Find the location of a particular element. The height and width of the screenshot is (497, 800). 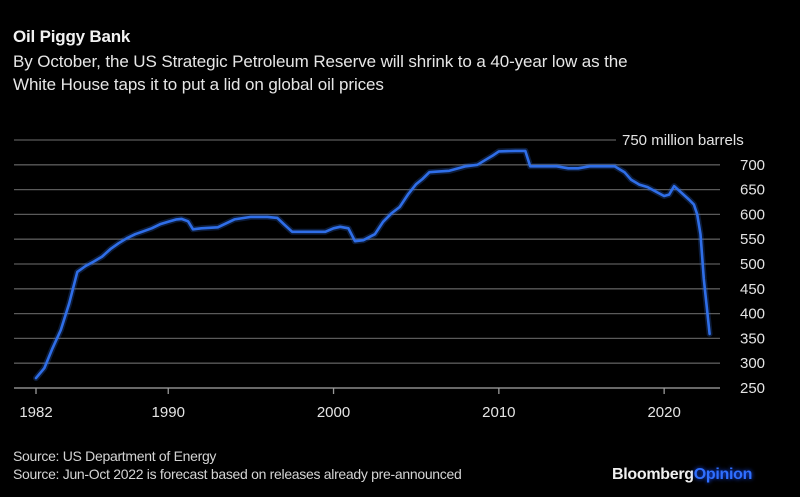

y-tick-label: 550 is located at coordinates (752, 239).